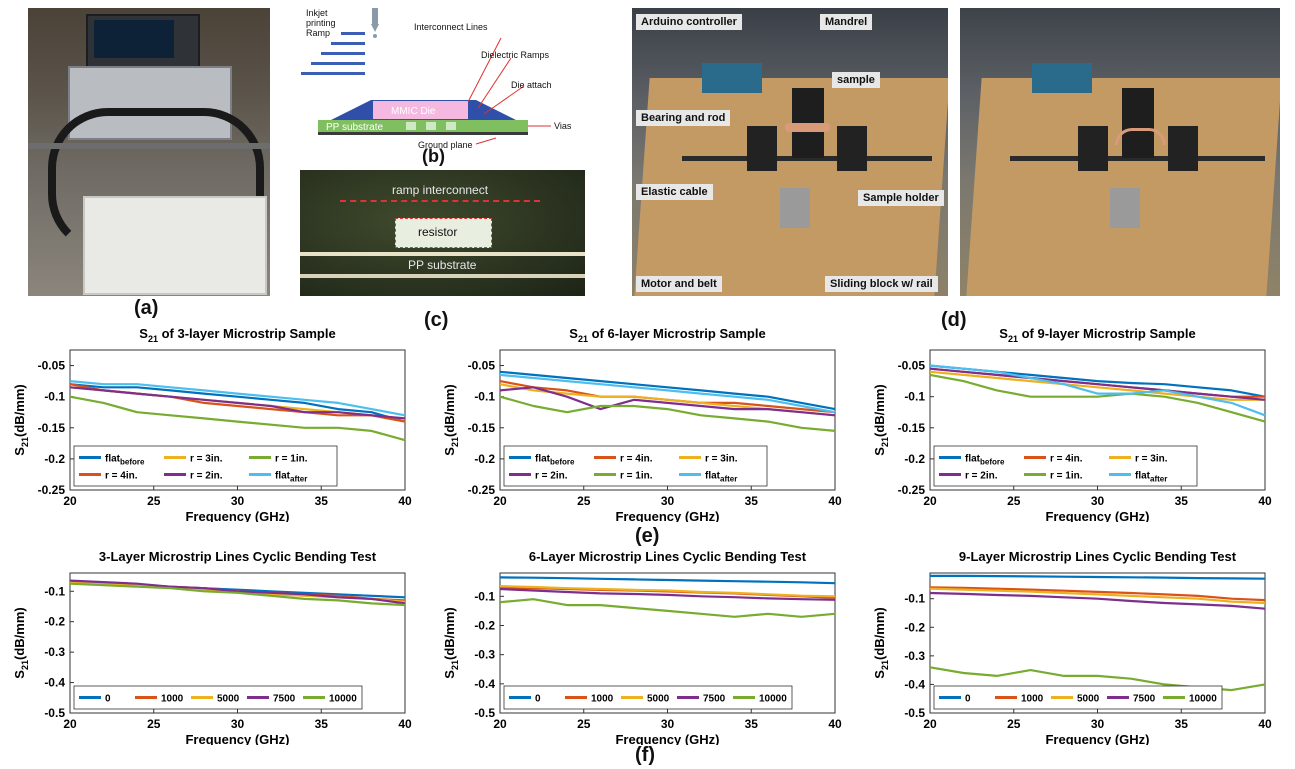 This screenshot has height=769, width=1295. What do you see at coordinates (484, 655) in the screenshot?
I see `y-tick-label: -0.3` at bounding box center [484, 655].